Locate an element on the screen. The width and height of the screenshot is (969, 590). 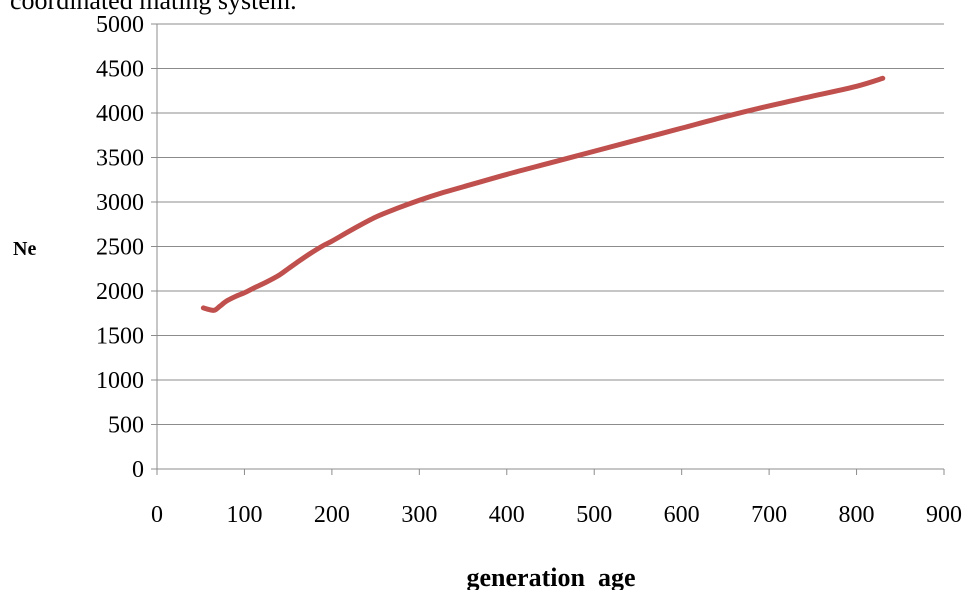
x-tick-label-600: 600 is located at coordinates (682, 515).